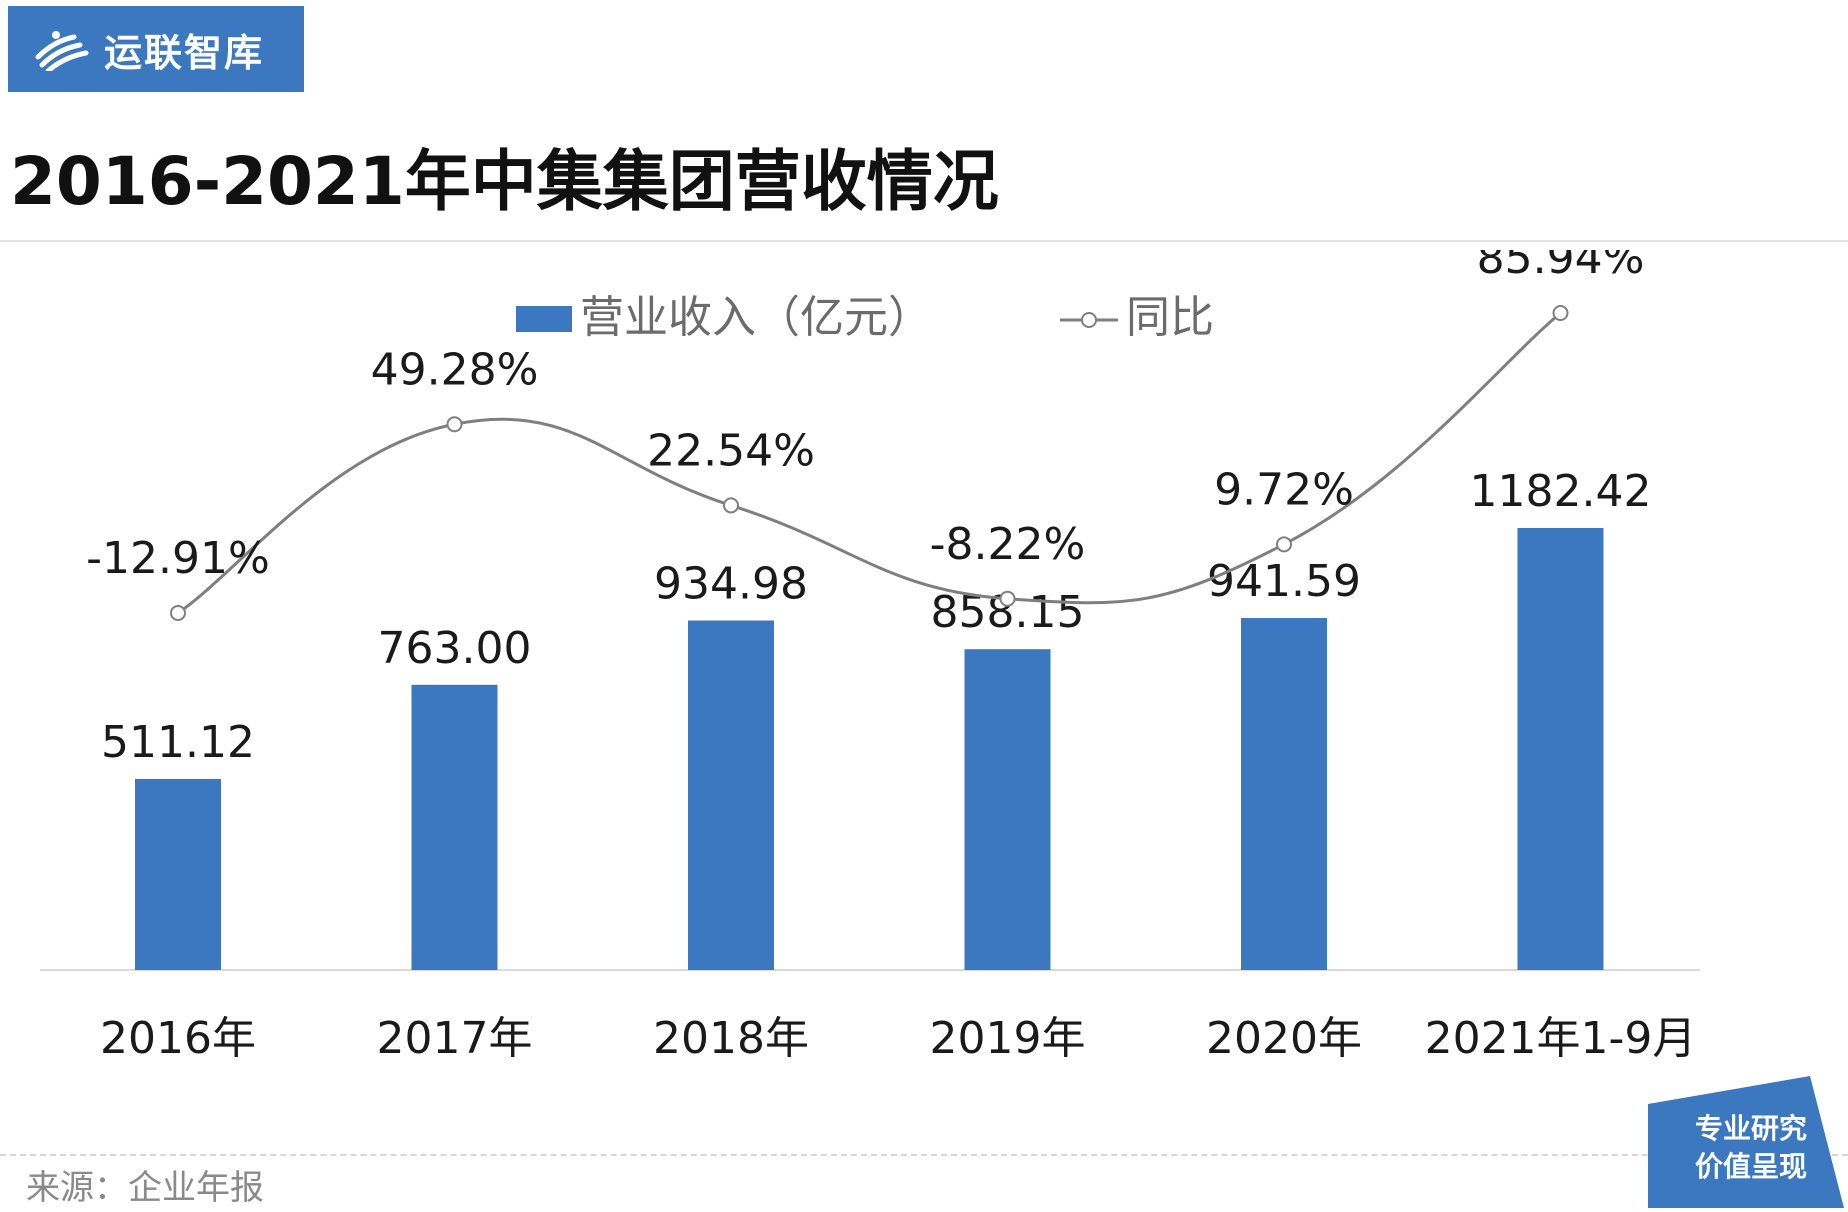  I want to click on badge-text: 专业研究 价值呈现, so click(1751, 1148).